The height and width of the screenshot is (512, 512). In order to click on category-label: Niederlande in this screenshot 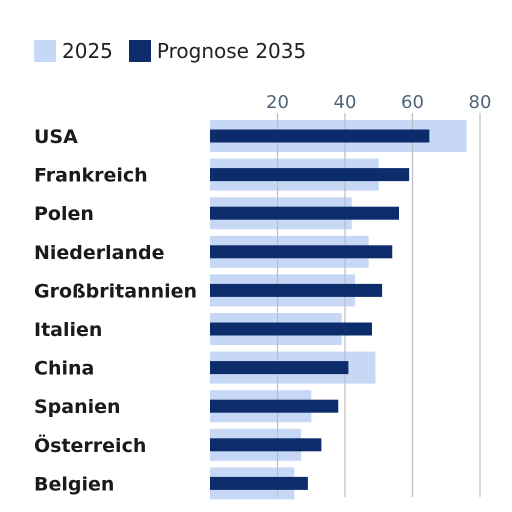, I will do `click(99, 253)`.